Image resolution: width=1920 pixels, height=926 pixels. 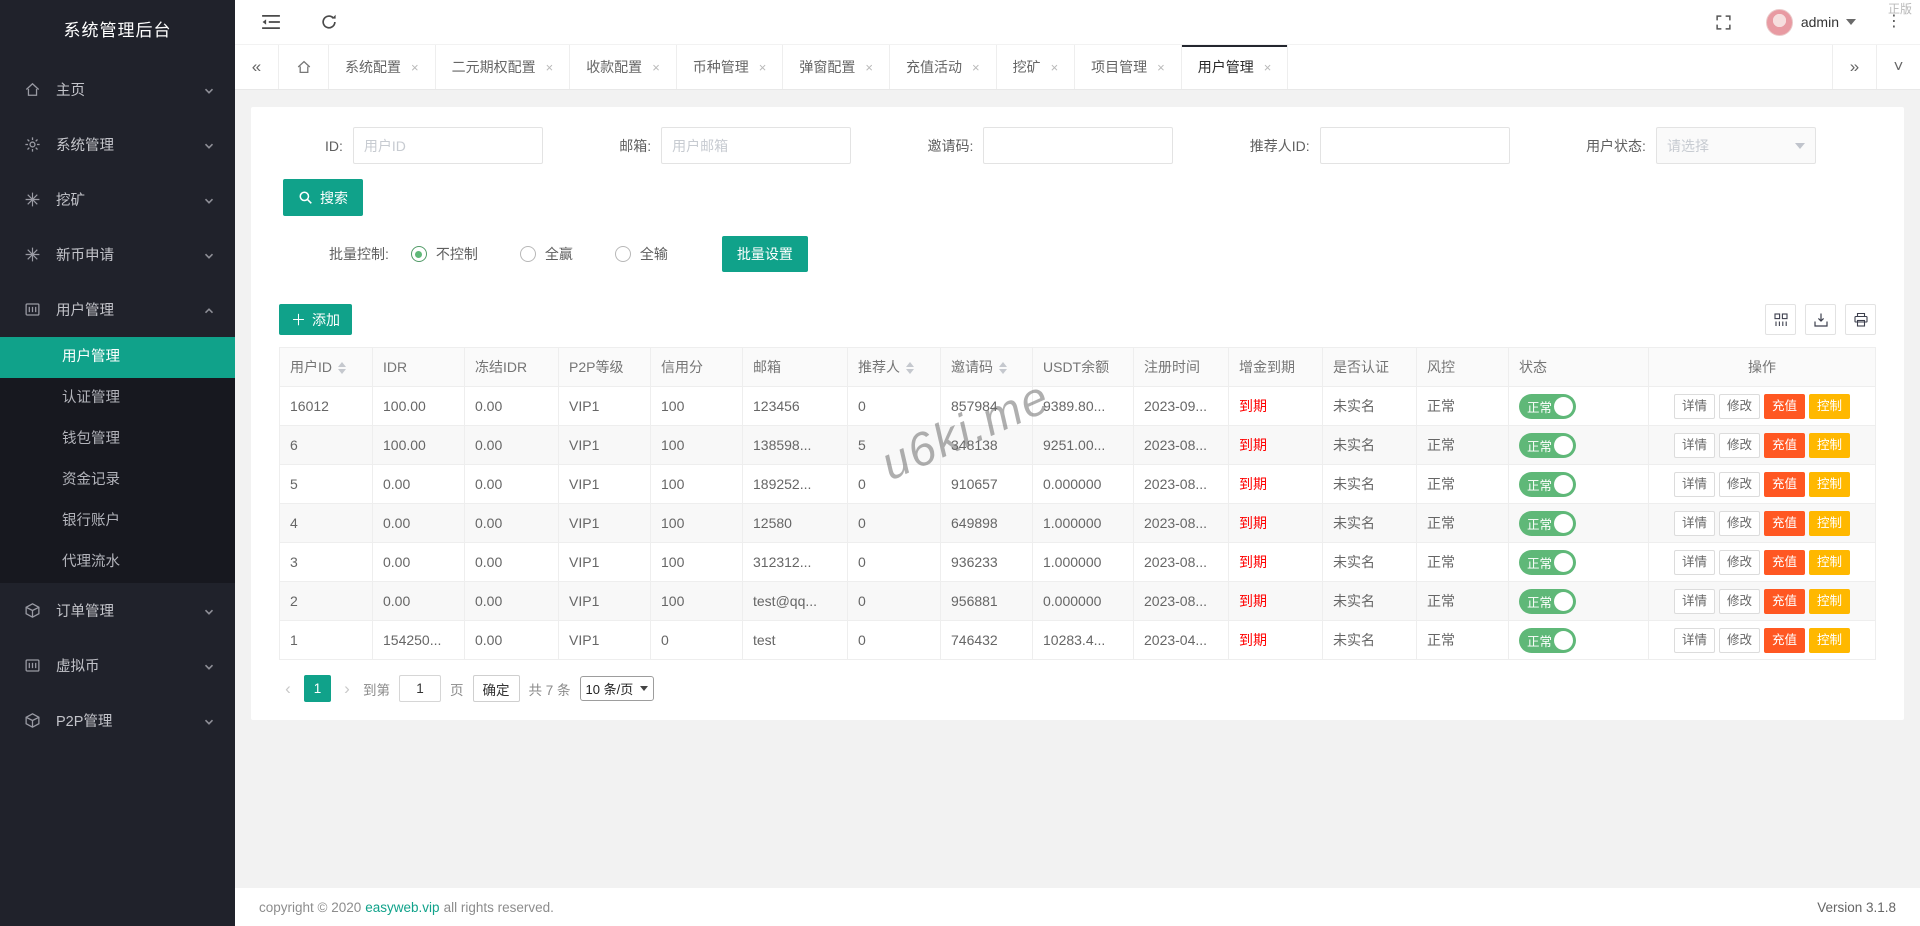 What do you see at coordinates (117, 665) in the screenshot?
I see `sidebar-item-虚拟币: 虚拟币` at bounding box center [117, 665].